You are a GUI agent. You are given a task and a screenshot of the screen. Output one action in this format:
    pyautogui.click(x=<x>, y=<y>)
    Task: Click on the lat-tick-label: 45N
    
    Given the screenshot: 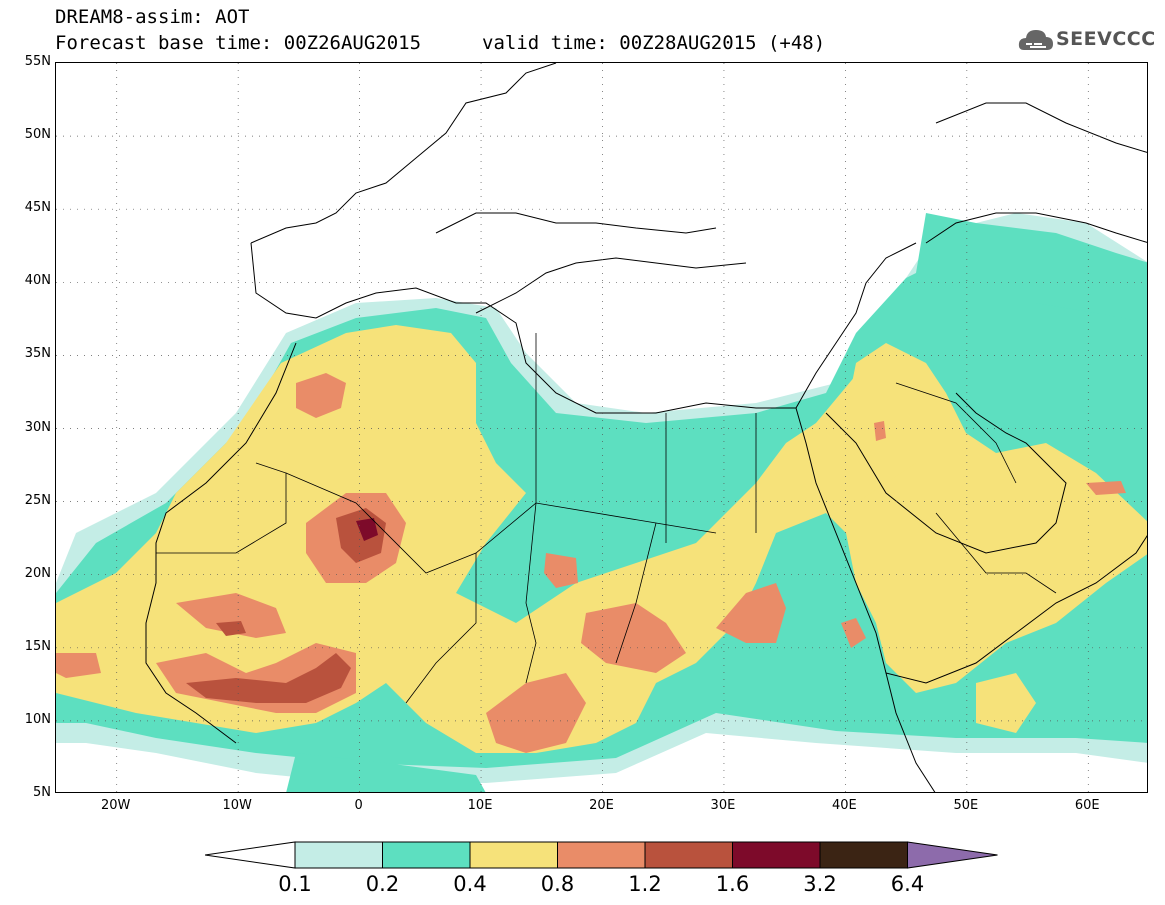 What is the action you would take?
    pyautogui.click(x=37, y=208)
    